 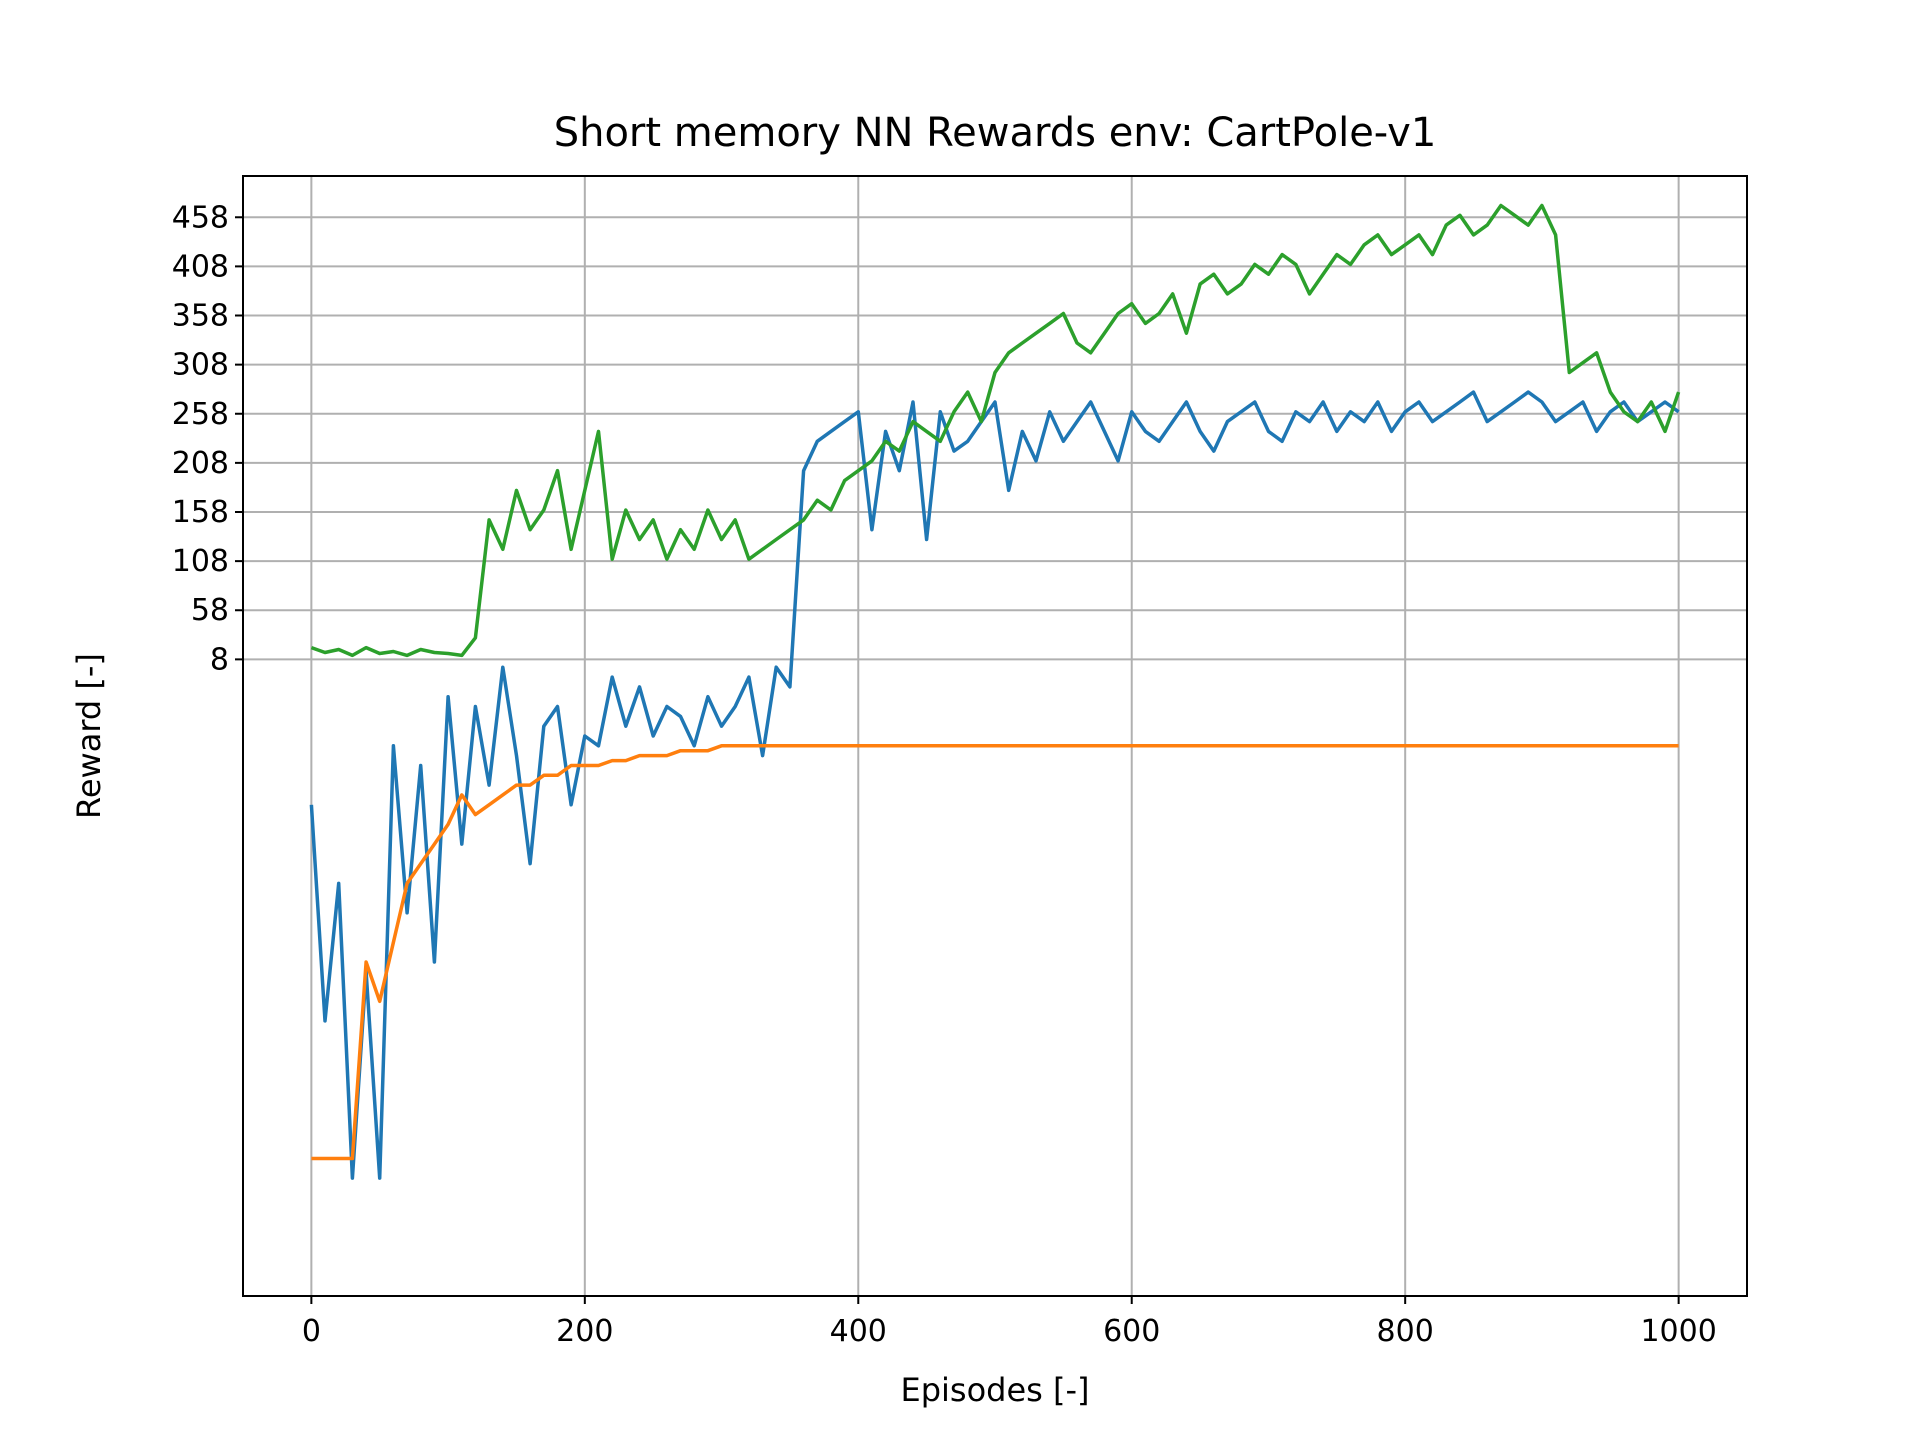 What do you see at coordinates (1405, 1331) in the screenshot?
I see `x-tick-label: 800` at bounding box center [1405, 1331].